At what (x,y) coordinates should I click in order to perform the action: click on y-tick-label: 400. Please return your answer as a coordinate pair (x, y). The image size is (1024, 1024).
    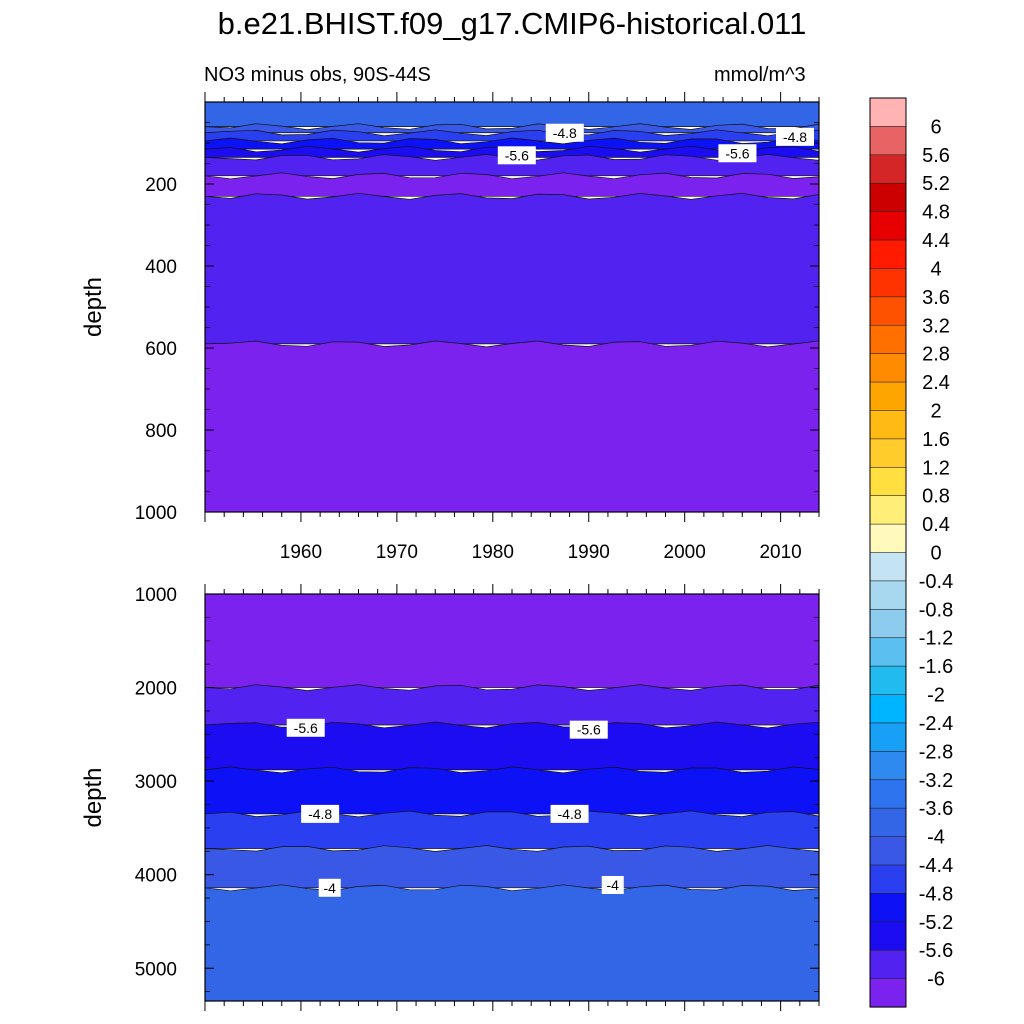
    Looking at the image, I should click on (161, 267).